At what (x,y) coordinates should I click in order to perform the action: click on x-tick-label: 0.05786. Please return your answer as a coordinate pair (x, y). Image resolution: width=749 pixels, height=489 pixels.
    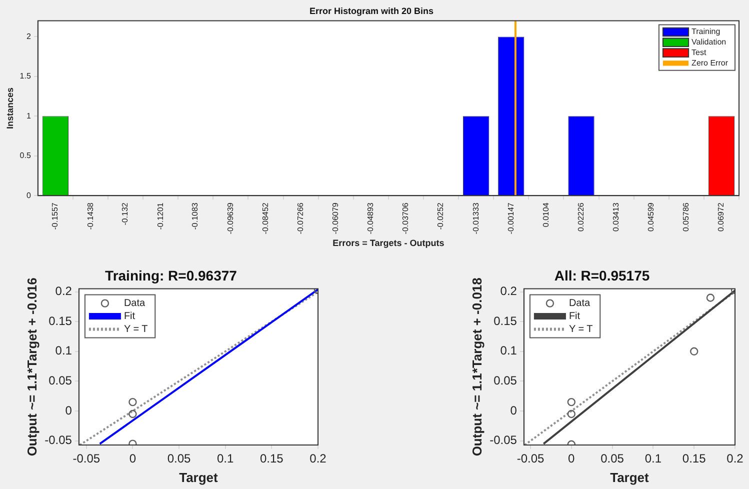
    Looking at the image, I should click on (686, 217).